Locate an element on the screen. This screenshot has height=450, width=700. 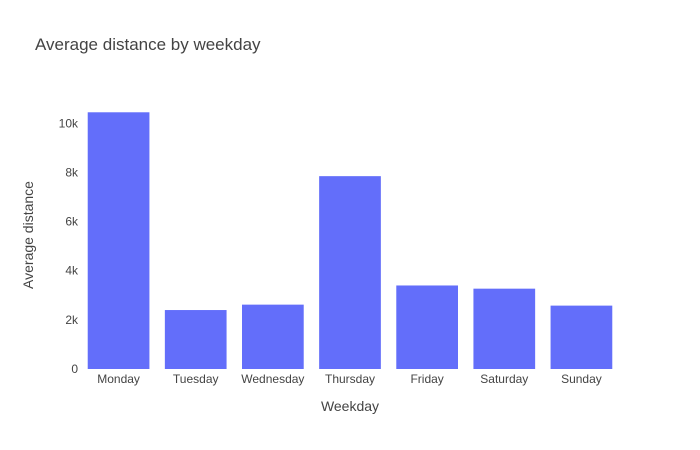
y-axis: 0 2k 4k 6k 8k 10k is located at coordinates (69, 246).